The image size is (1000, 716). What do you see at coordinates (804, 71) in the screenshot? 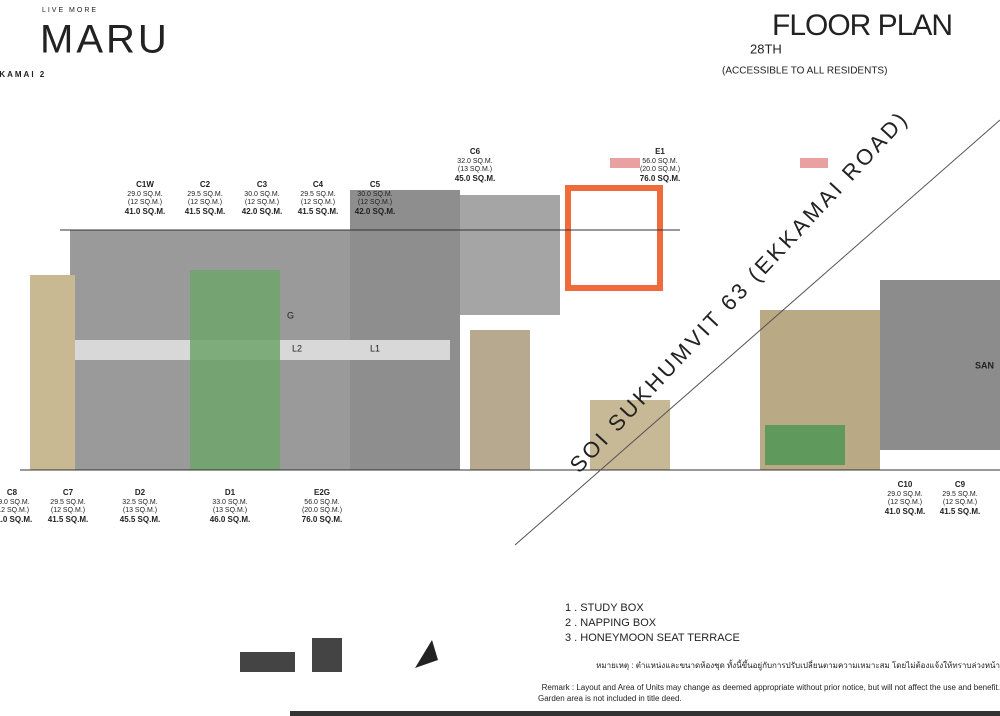
I see `access-note: (ACCESSIBLE TO ALL RESIDENTS)` at bounding box center [804, 71].